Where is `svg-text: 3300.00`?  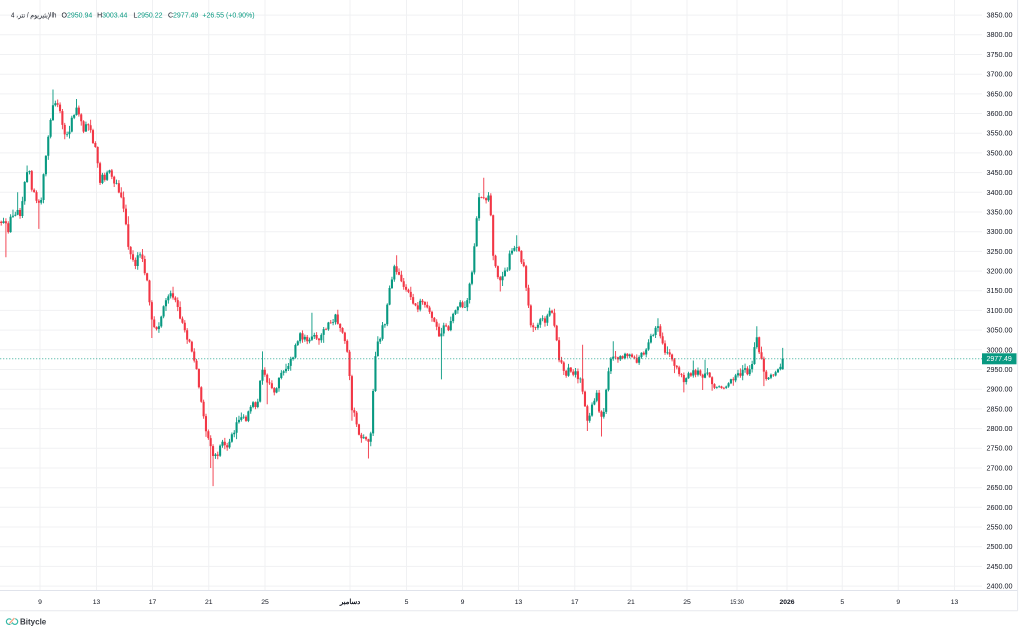
svg-text: 3300.00 is located at coordinates (1000, 231).